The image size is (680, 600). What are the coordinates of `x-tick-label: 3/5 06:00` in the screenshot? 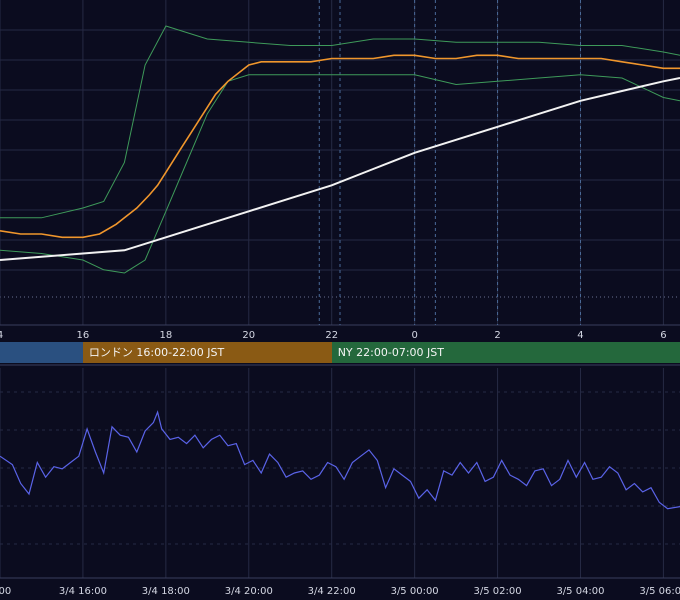 It's located at (659, 591).